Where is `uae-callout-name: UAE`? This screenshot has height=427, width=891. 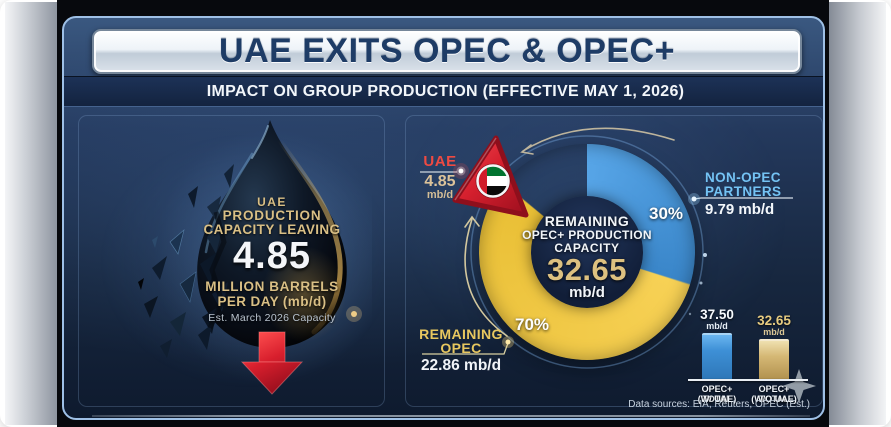
uae-callout-name: UAE is located at coordinates (440, 161).